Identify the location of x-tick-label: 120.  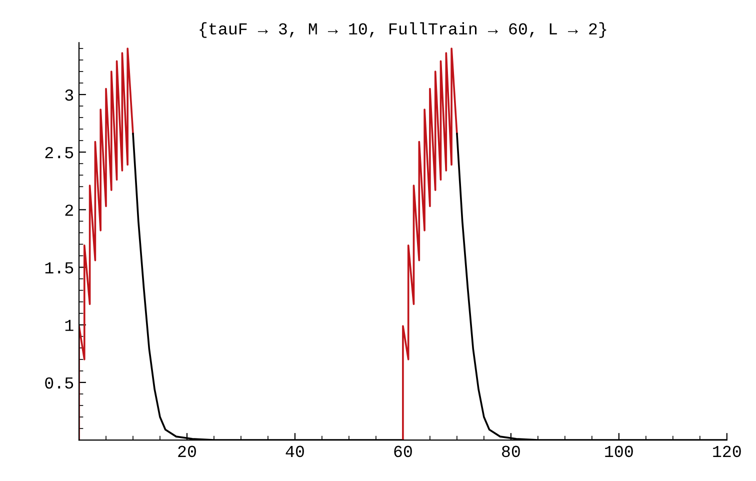
(727, 452).